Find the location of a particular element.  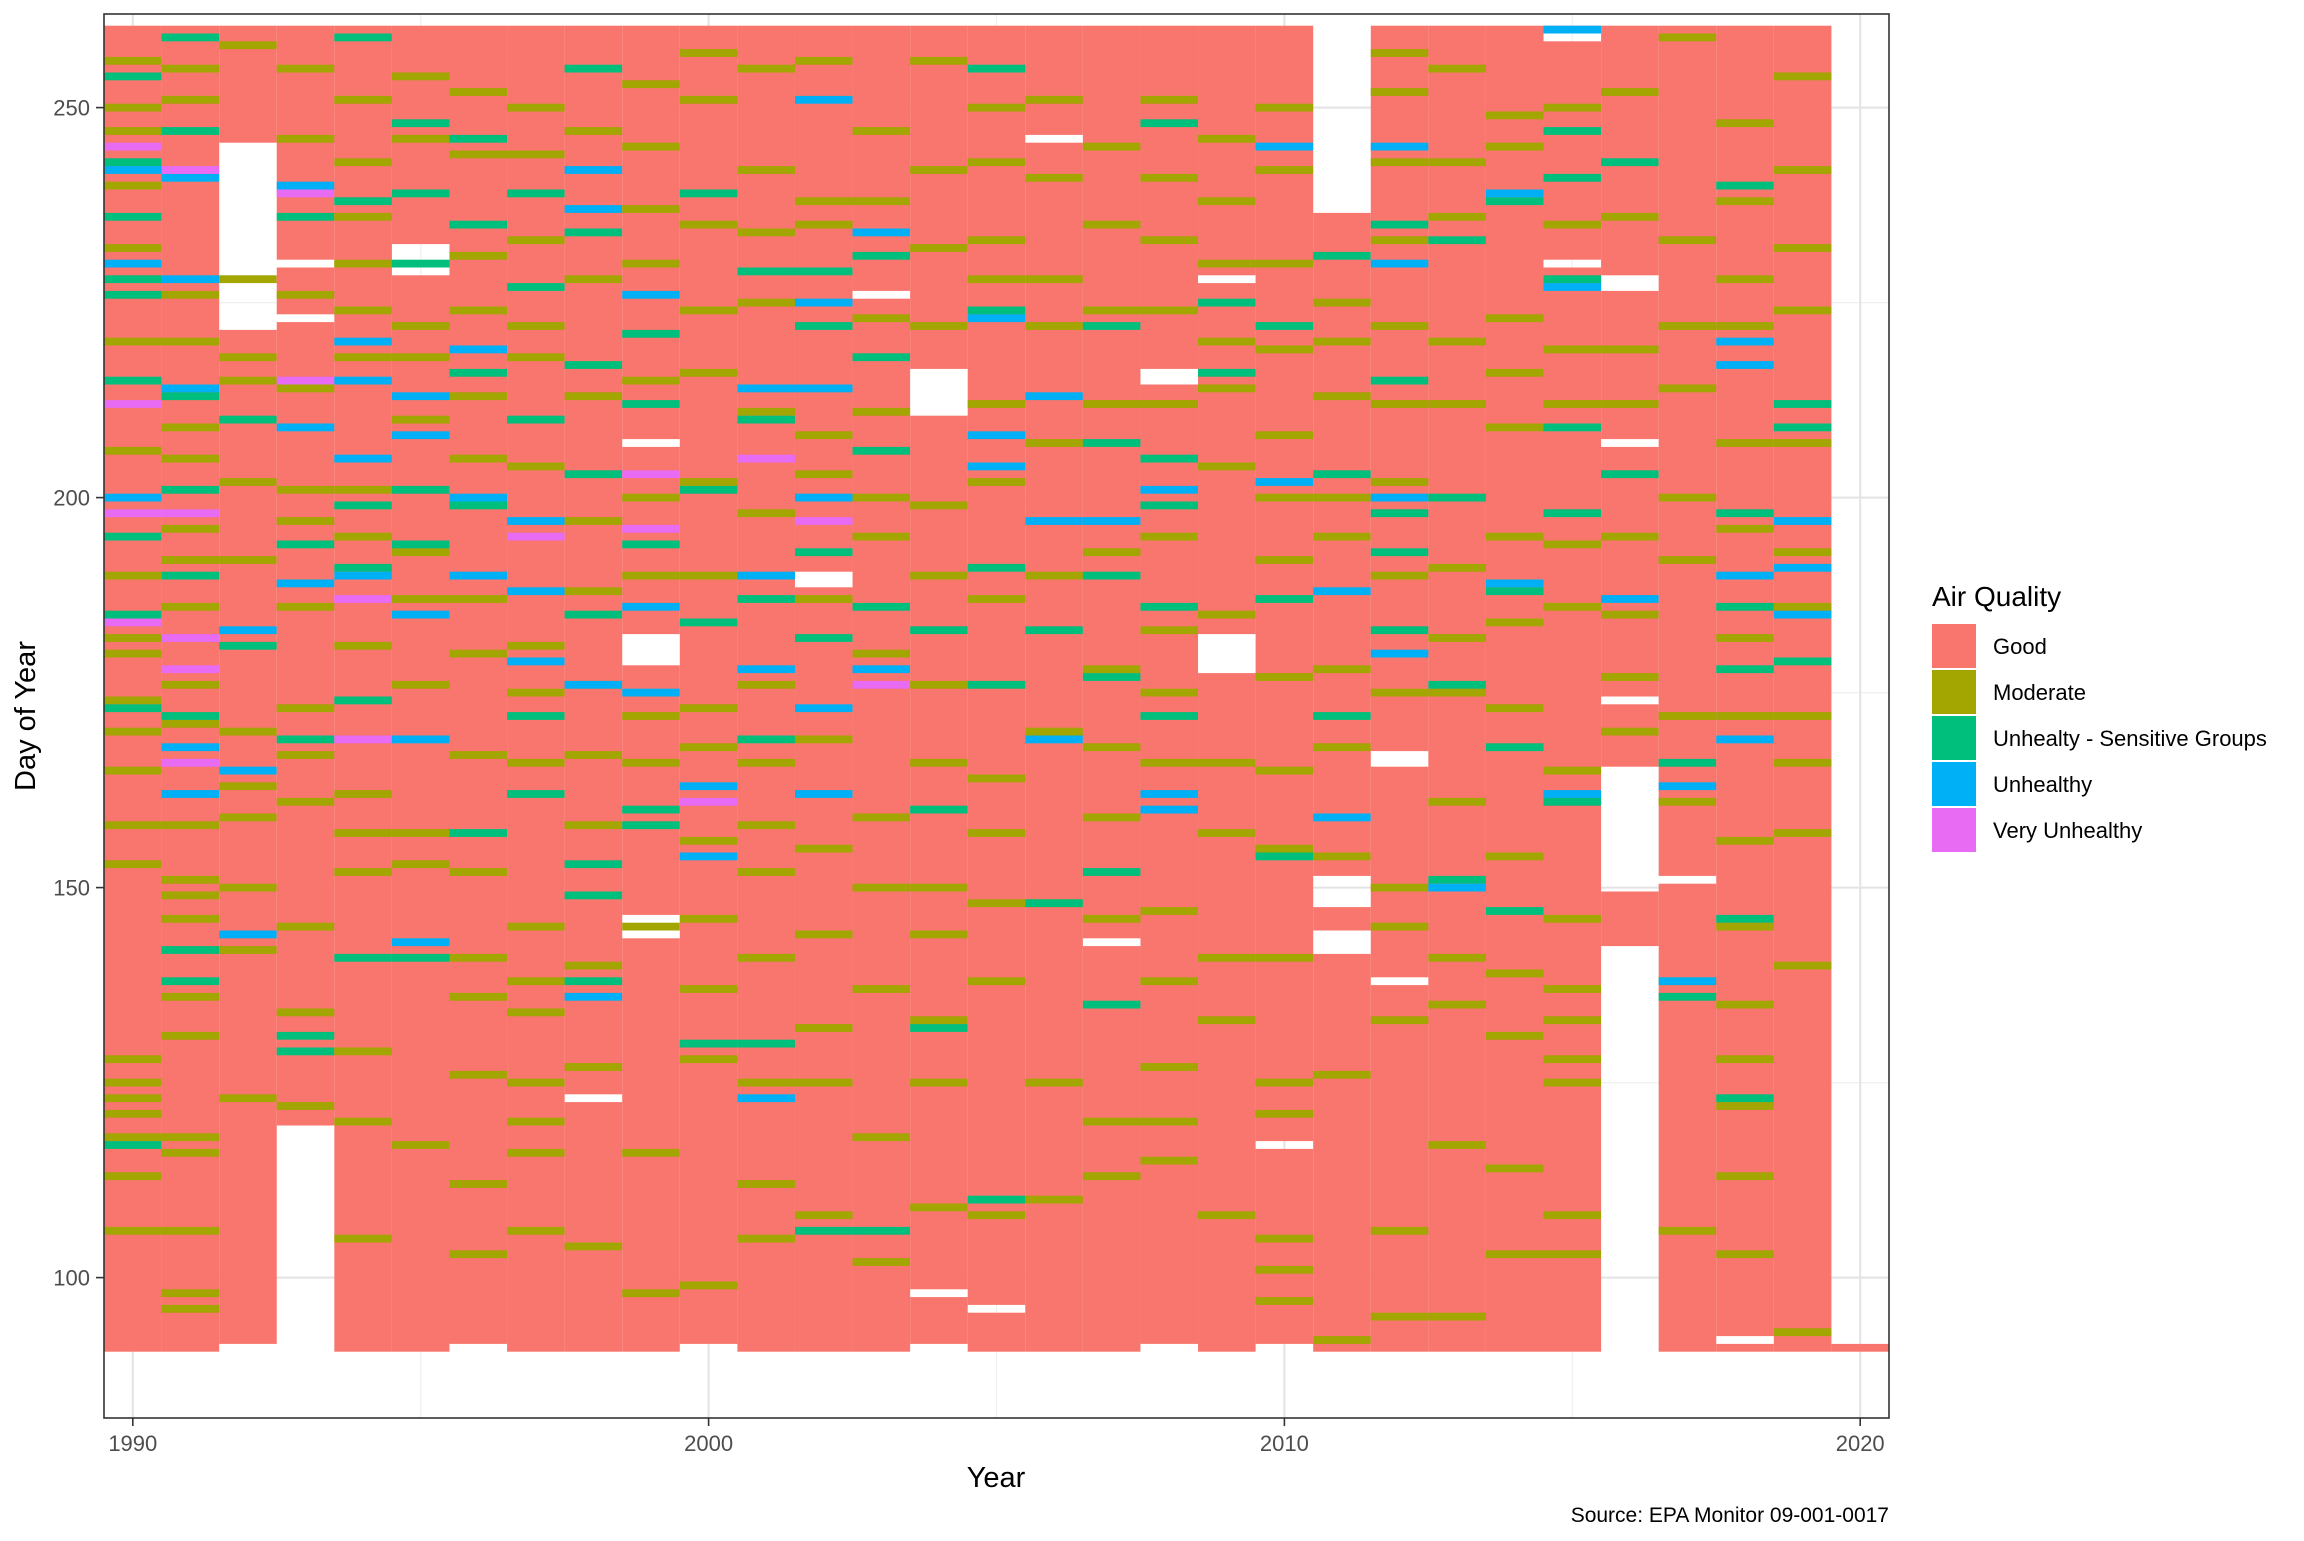

year-column-2002 is located at coordinates (823, 688).